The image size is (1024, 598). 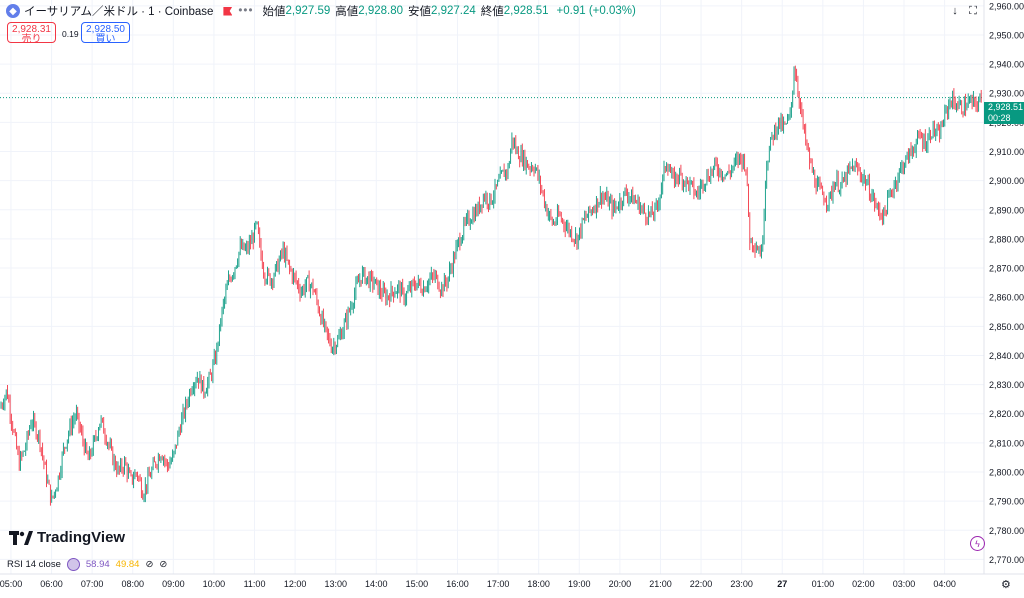 What do you see at coordinates (823, 584) in the screenshot?
I see `x-tick-label: 01:00` at bounding box center [823, 584].